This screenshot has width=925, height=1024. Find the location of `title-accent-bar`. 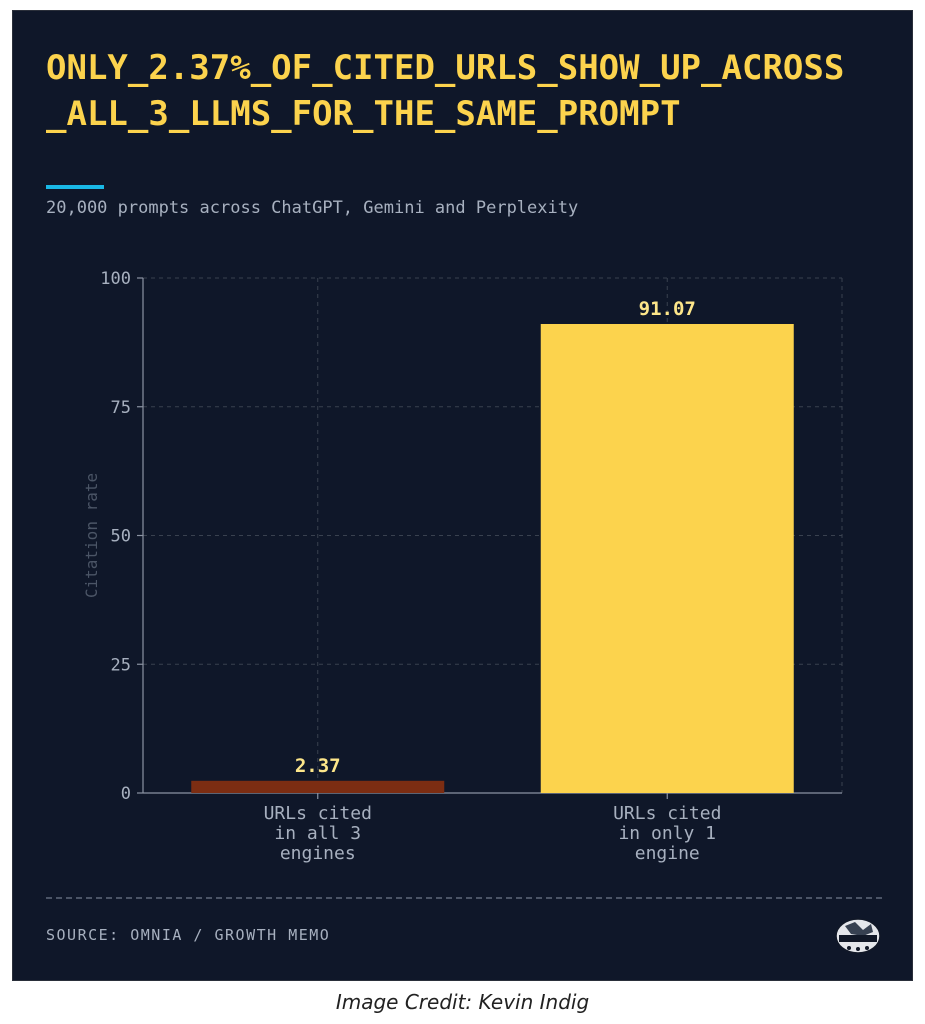

title-accent-bar is located at coordinates (75, 187).